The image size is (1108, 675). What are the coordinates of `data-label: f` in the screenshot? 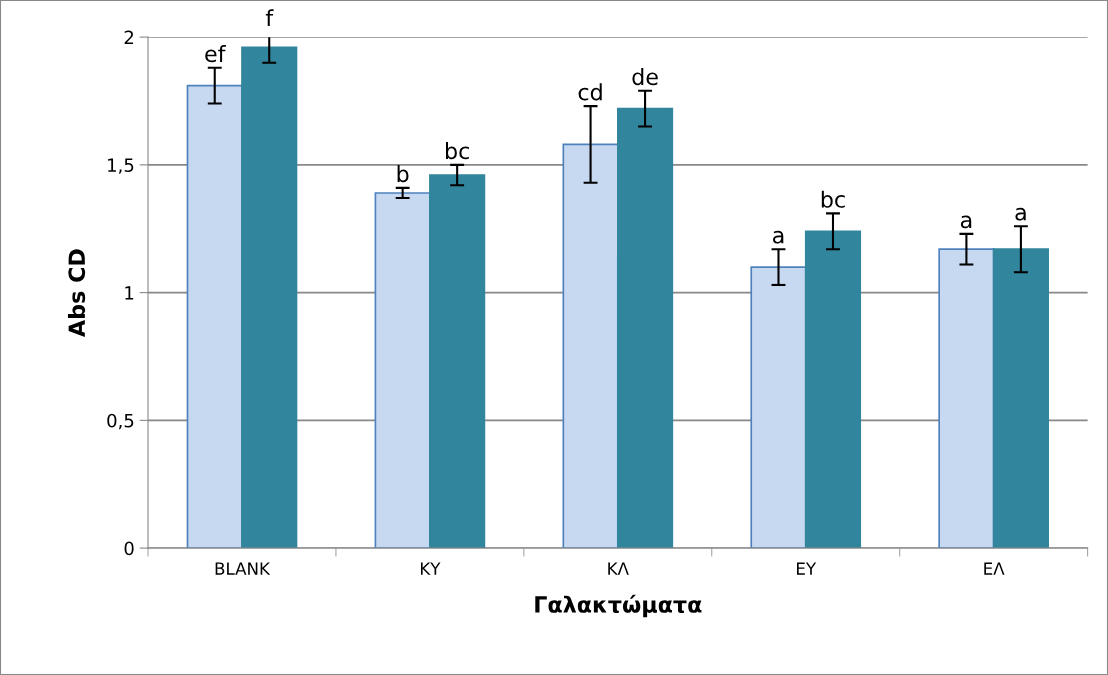 It's located at (269, 18).